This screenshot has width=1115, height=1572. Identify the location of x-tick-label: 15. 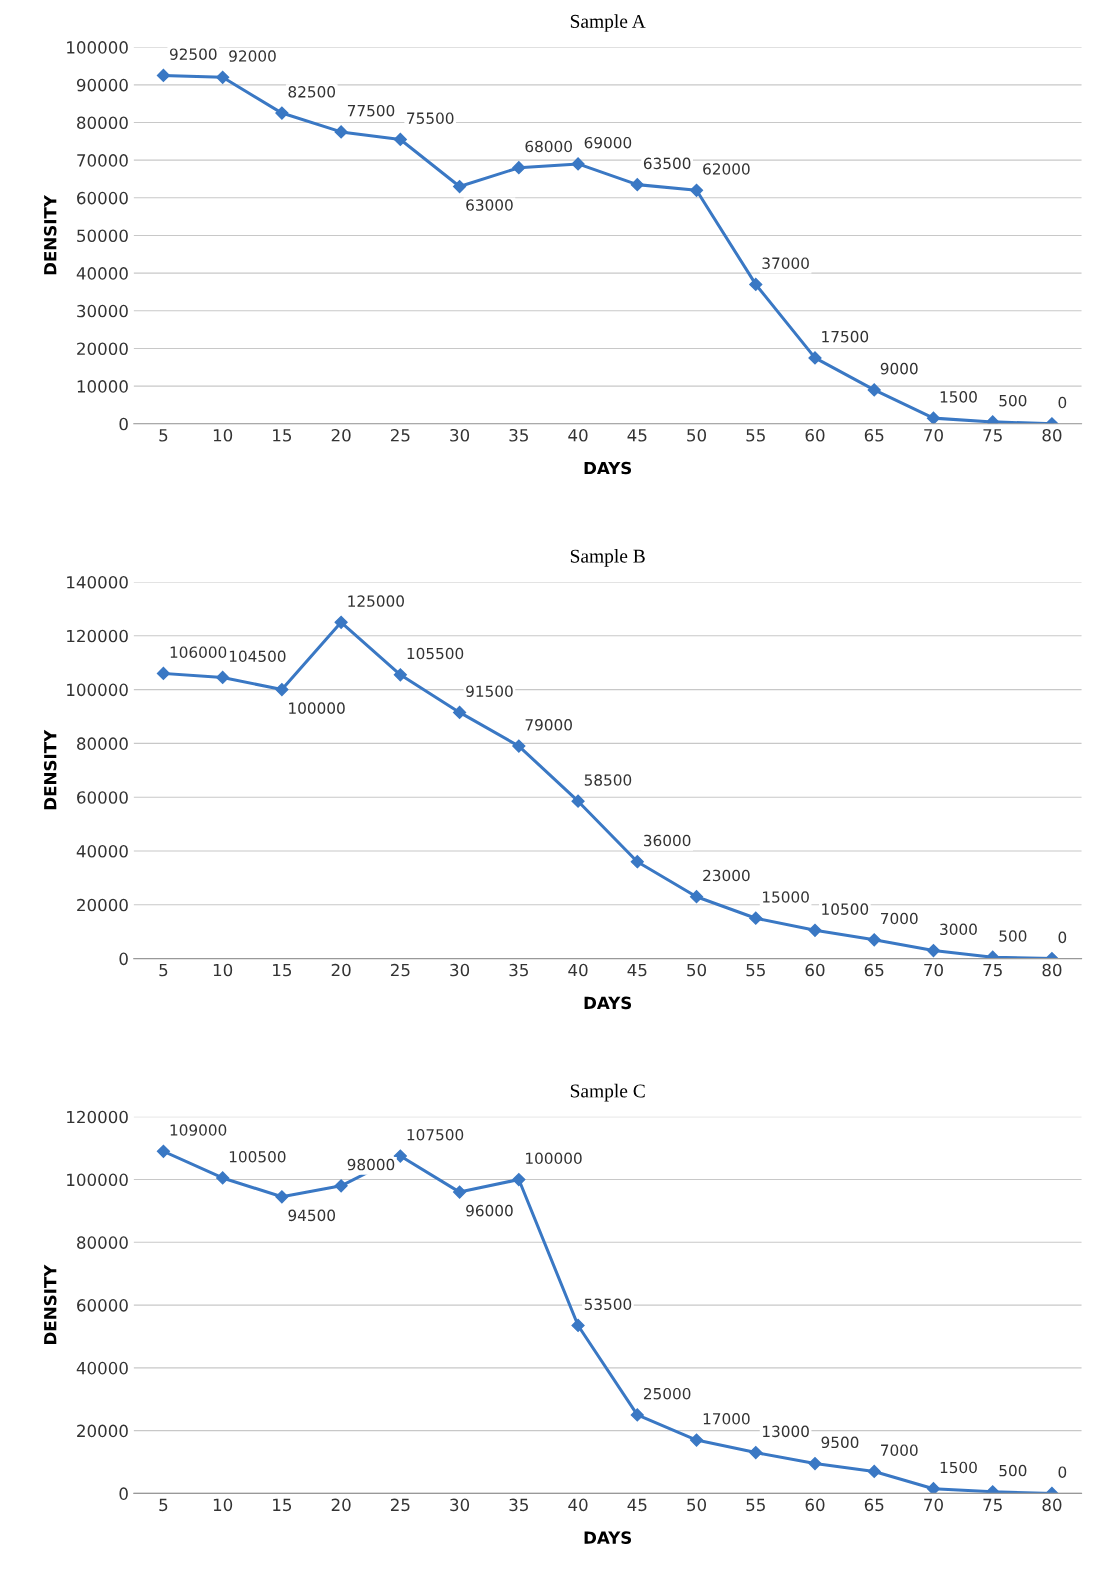
(282, 435).